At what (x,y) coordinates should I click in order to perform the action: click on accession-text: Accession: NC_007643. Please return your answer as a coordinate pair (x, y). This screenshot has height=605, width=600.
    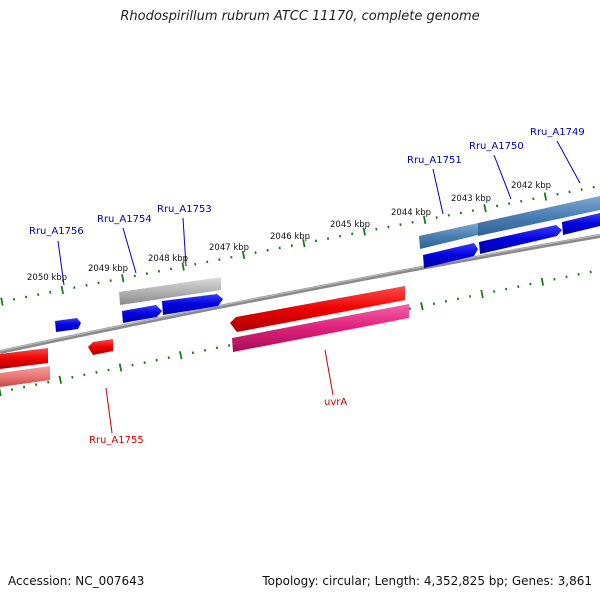
    Looking at the image, I should click on (76, 581).